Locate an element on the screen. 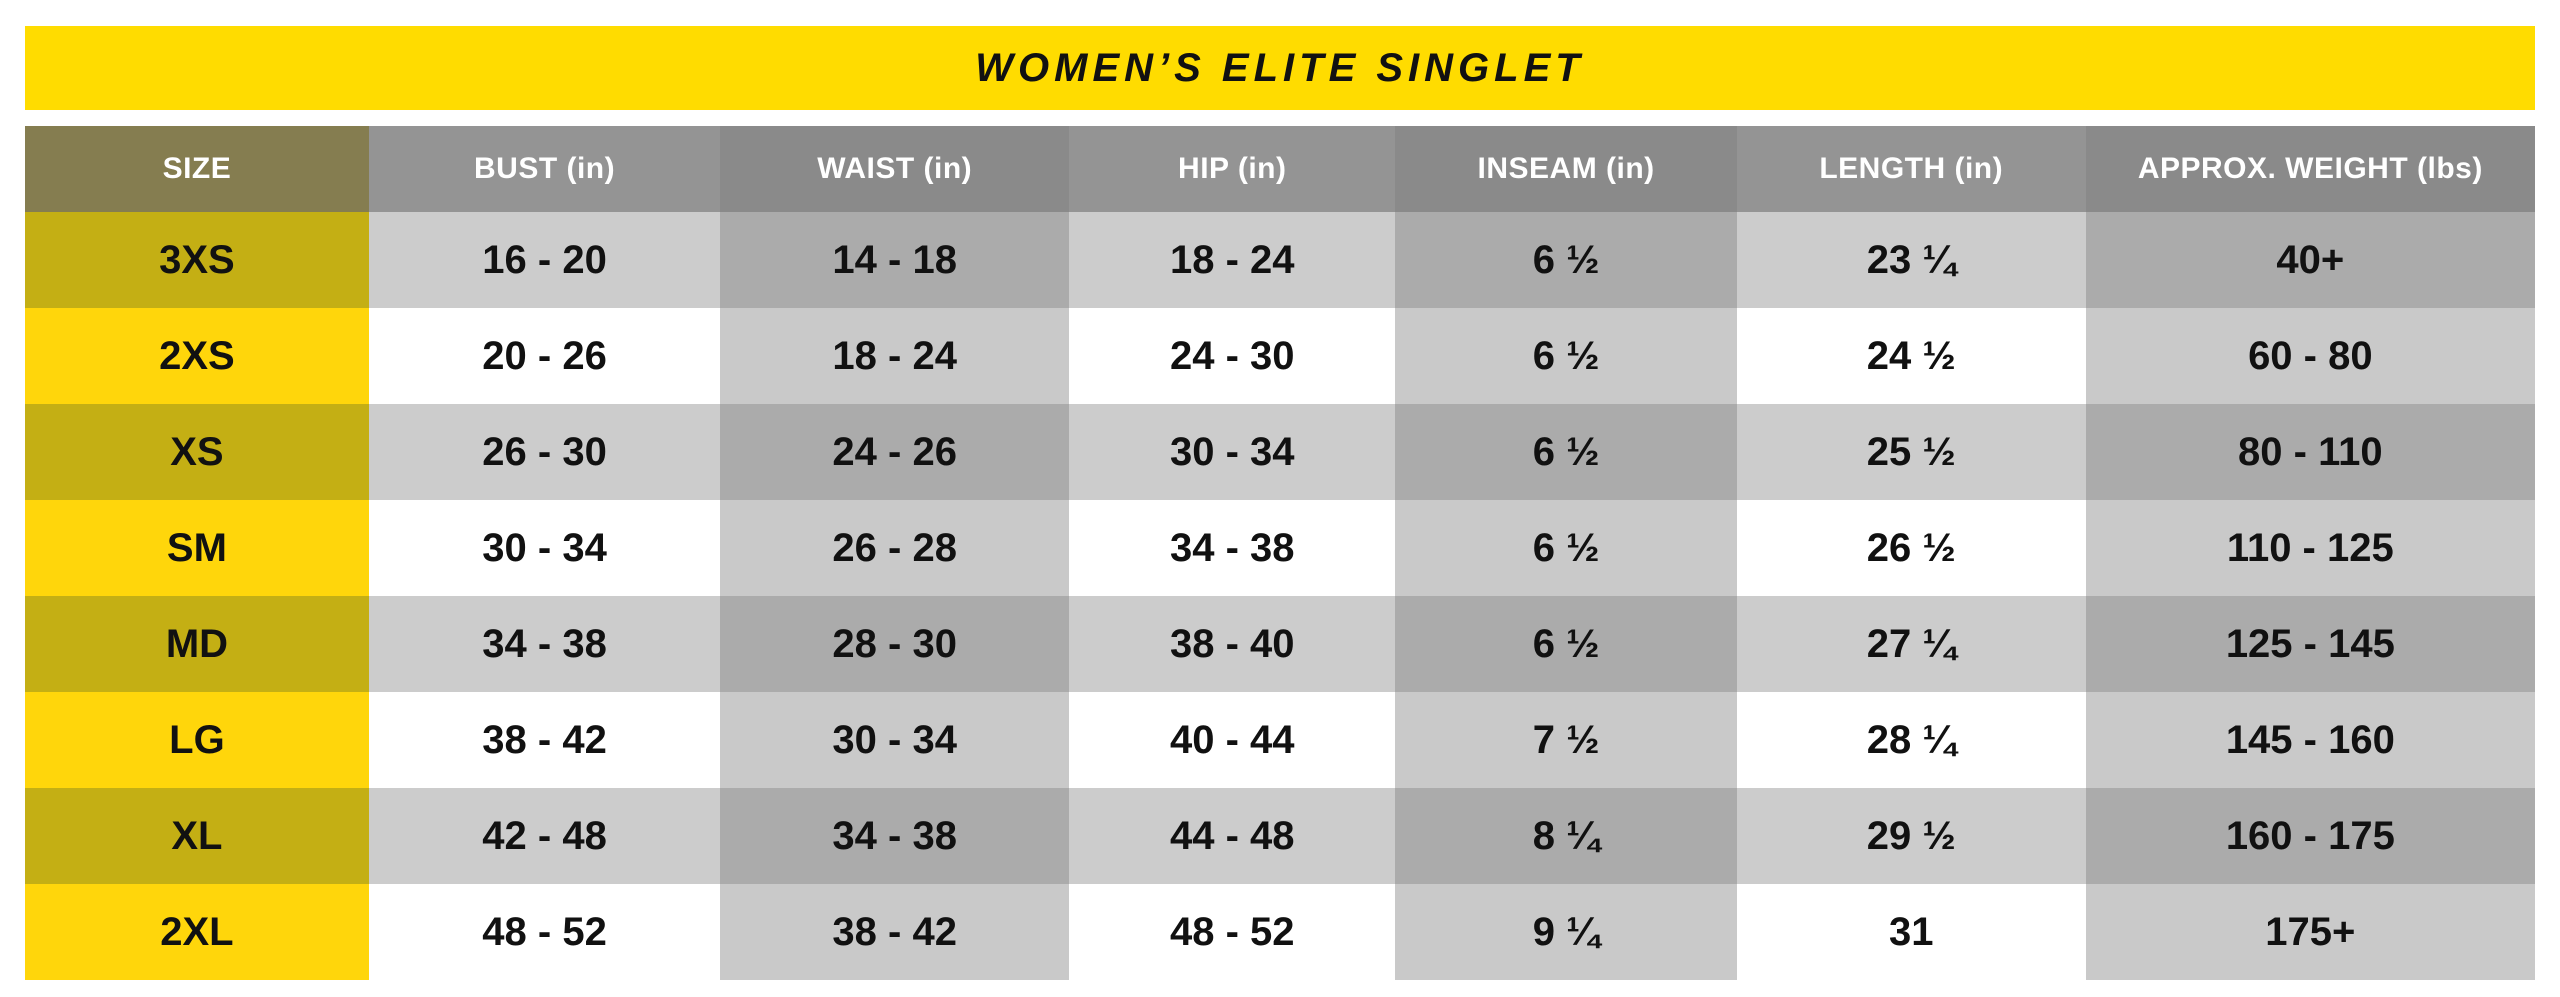 This screenshot has width=2560, height=997. table-row: 2XS 20 - 26 18 - 24 24 - 30 6 ½ 24 ½ 60 - 80 is located at coordinates (1280, 356).